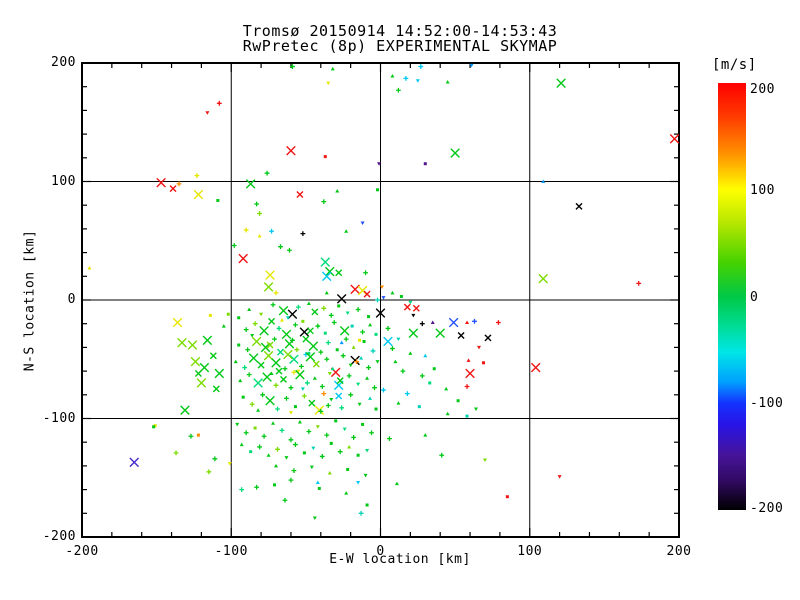 The height and width of the screenshot is (600, 800). What do you see at coordinates (767, 508) in the screenshot?
I see `colorbar-tick-label: -200` at bounding box center [767, 508].